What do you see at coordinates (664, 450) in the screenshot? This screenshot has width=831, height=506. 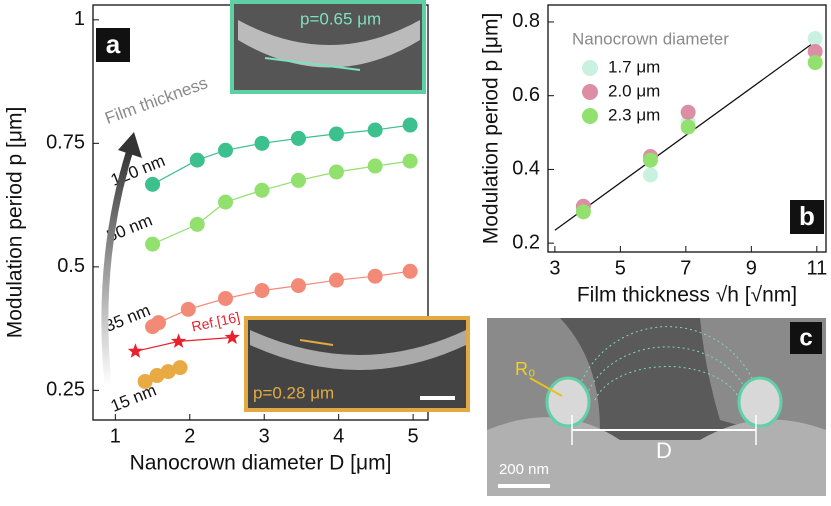 I see `distance-label: D` at bounding box center [664, 450].